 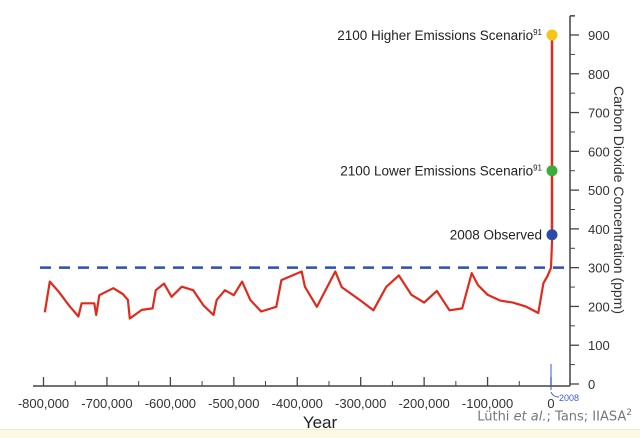 I want to click on y-tick-label: 700, so click(x=599, y=113).